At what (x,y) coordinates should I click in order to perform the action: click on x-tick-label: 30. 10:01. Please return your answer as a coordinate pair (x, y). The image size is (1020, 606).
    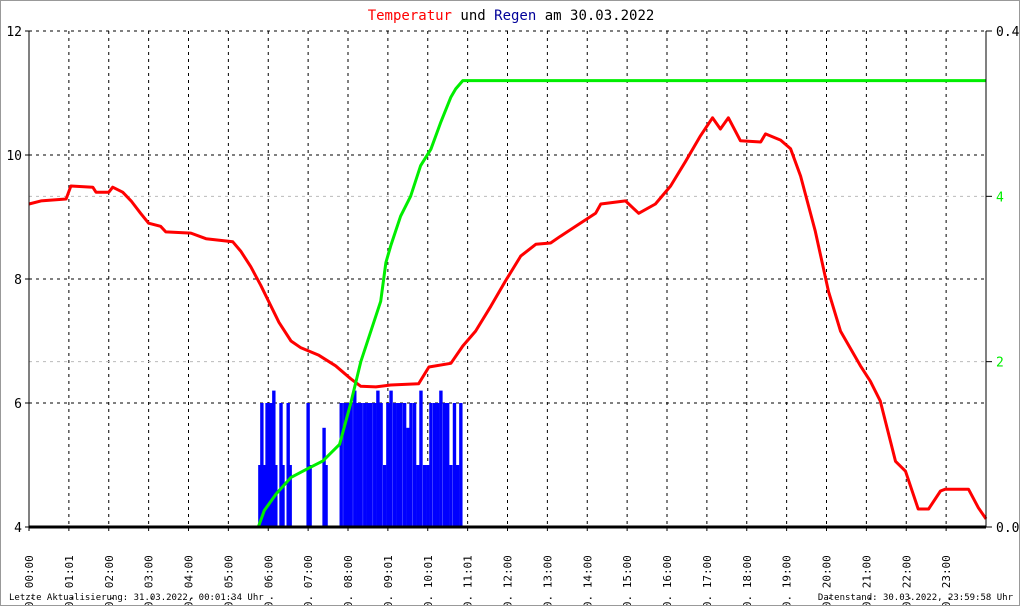
    Looking at the image, I should click on (428, 580).